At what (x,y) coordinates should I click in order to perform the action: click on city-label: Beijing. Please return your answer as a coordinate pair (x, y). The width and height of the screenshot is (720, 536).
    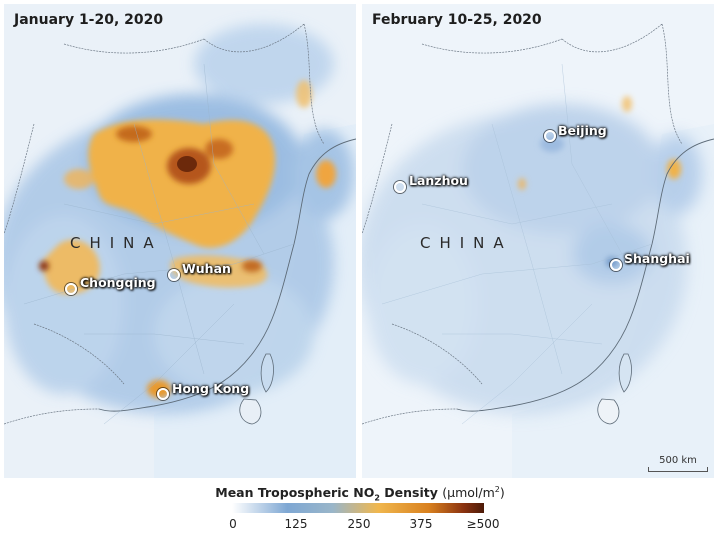
    Looking at the image, I should click on (582, 130).